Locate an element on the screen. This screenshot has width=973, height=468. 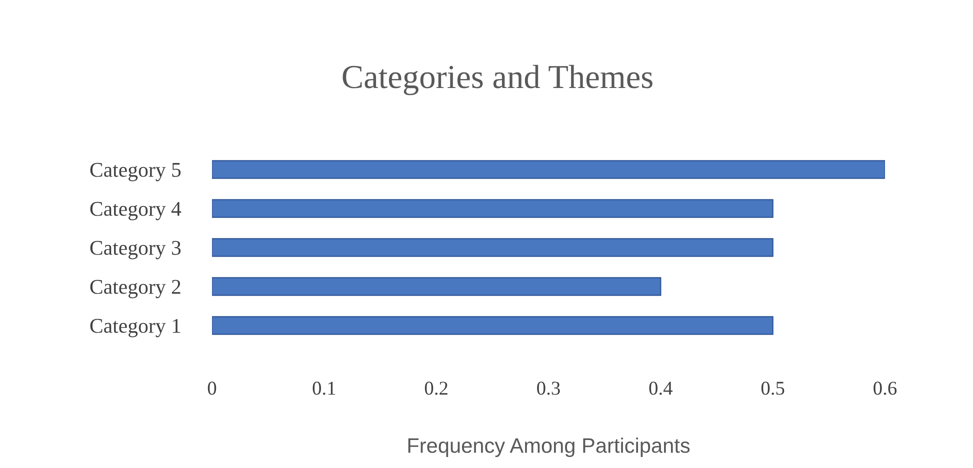
y-tick-label: Category 2 is located at coordinates (135, 289).